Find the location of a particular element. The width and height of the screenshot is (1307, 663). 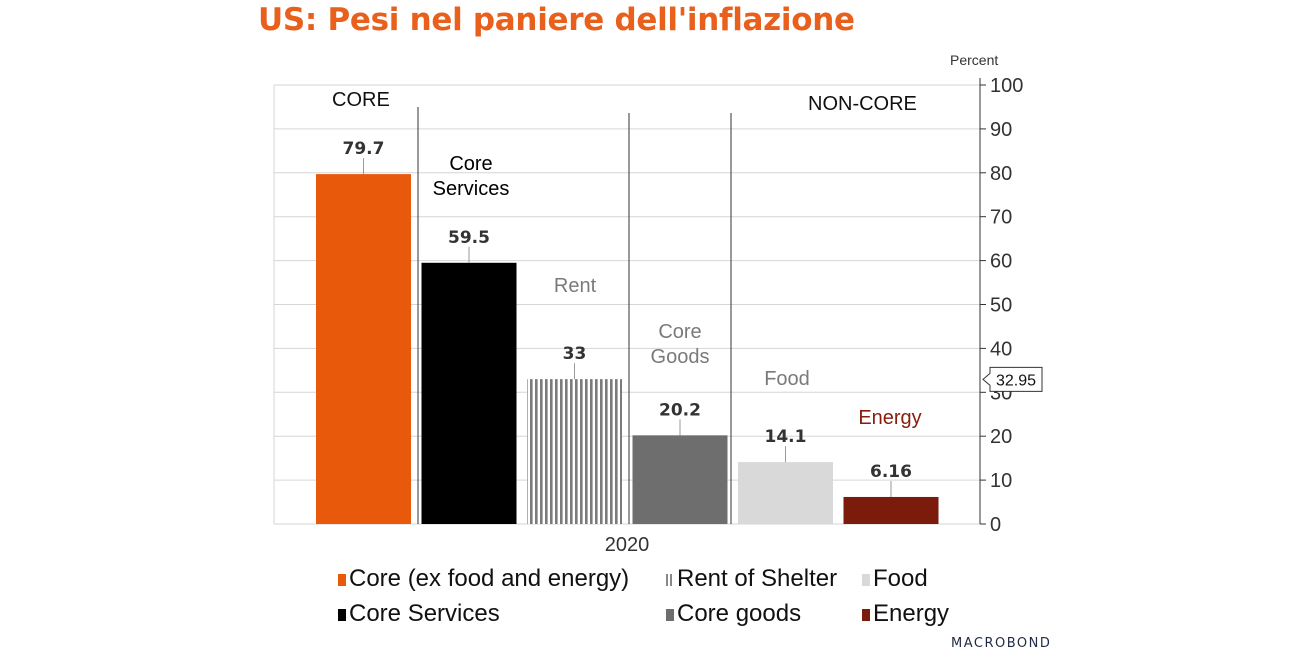

y-tick-label: 80 is located at coordinates (1001, 174).